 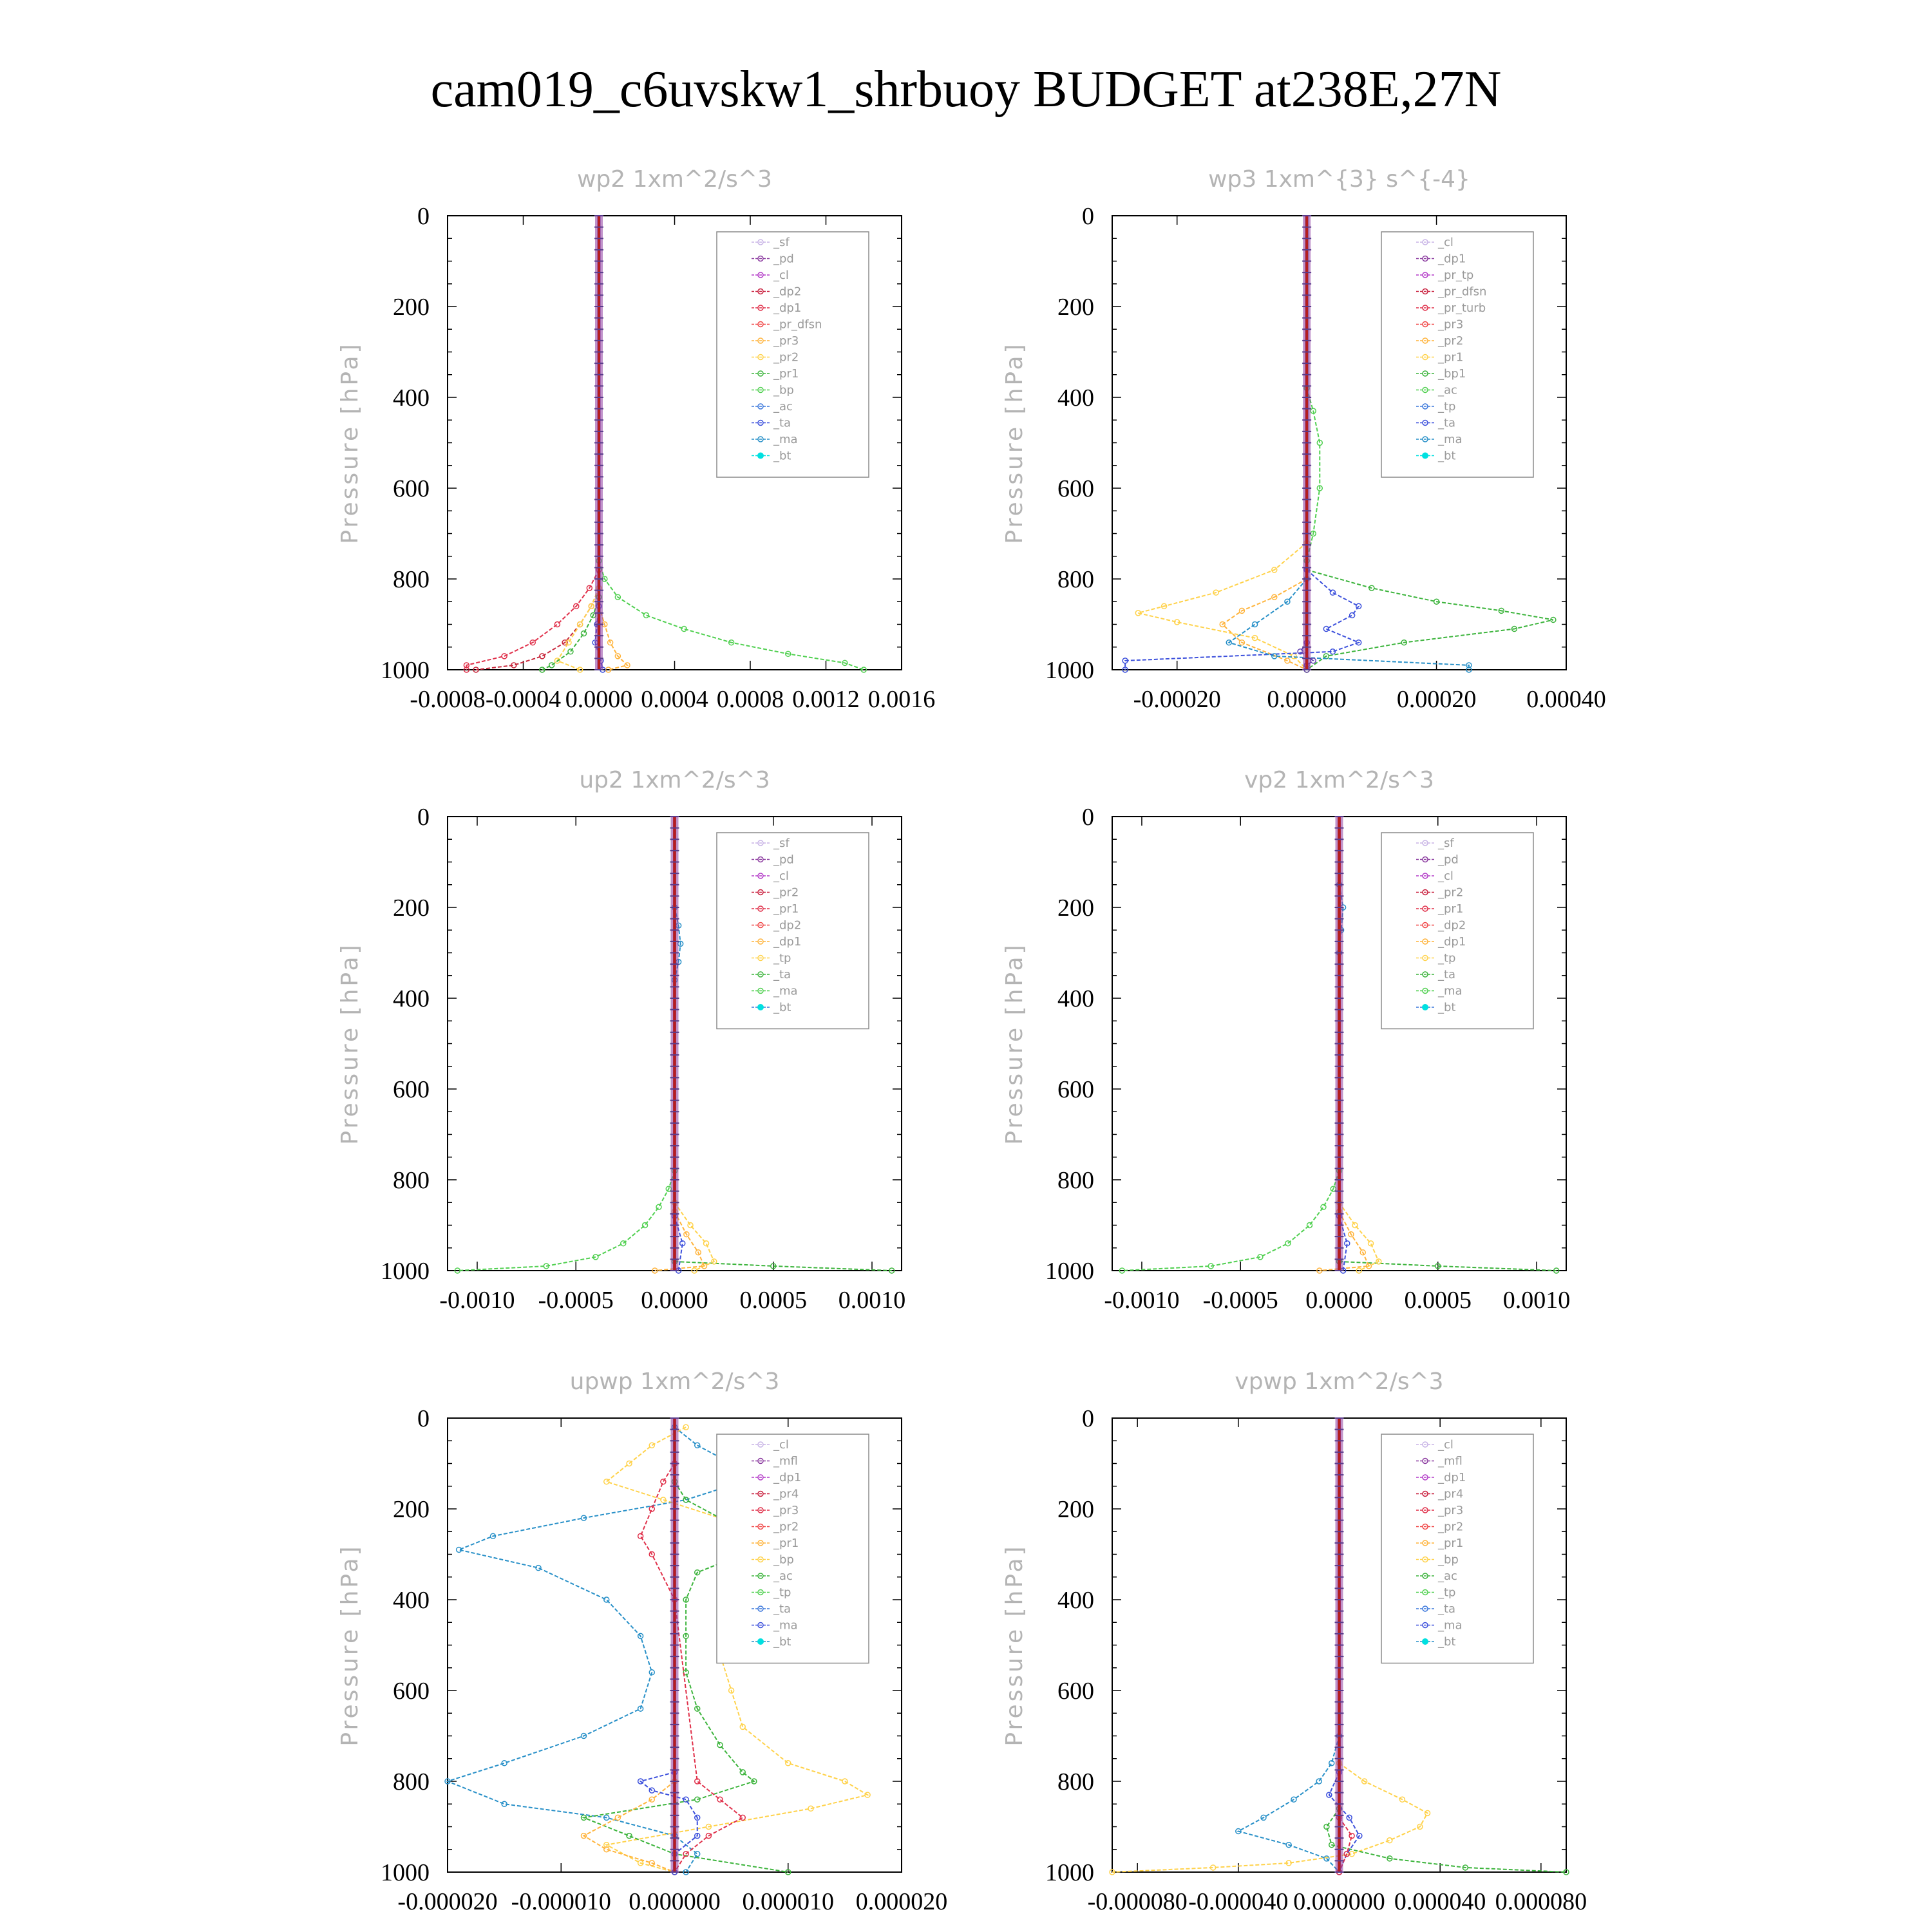 I want to click on x-tick-label: -0.000020, so click(x=447, y=1902).